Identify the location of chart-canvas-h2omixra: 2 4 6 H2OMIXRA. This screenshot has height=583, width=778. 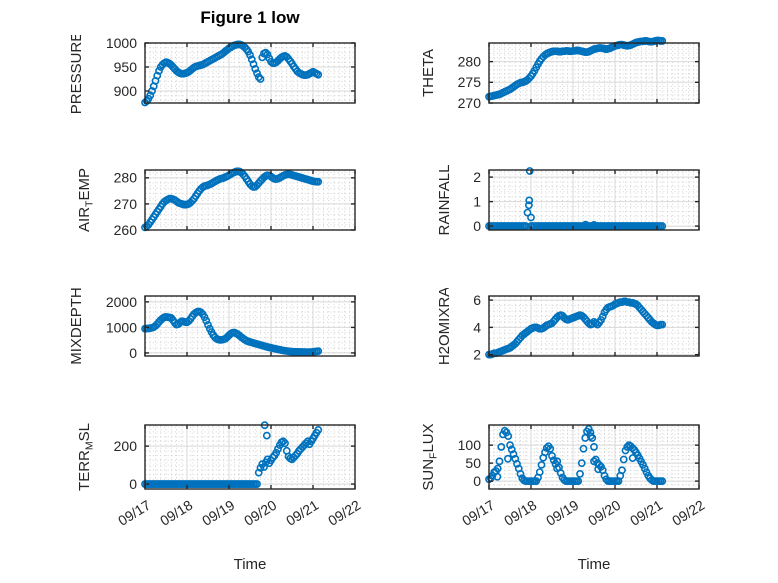
(568, 326).